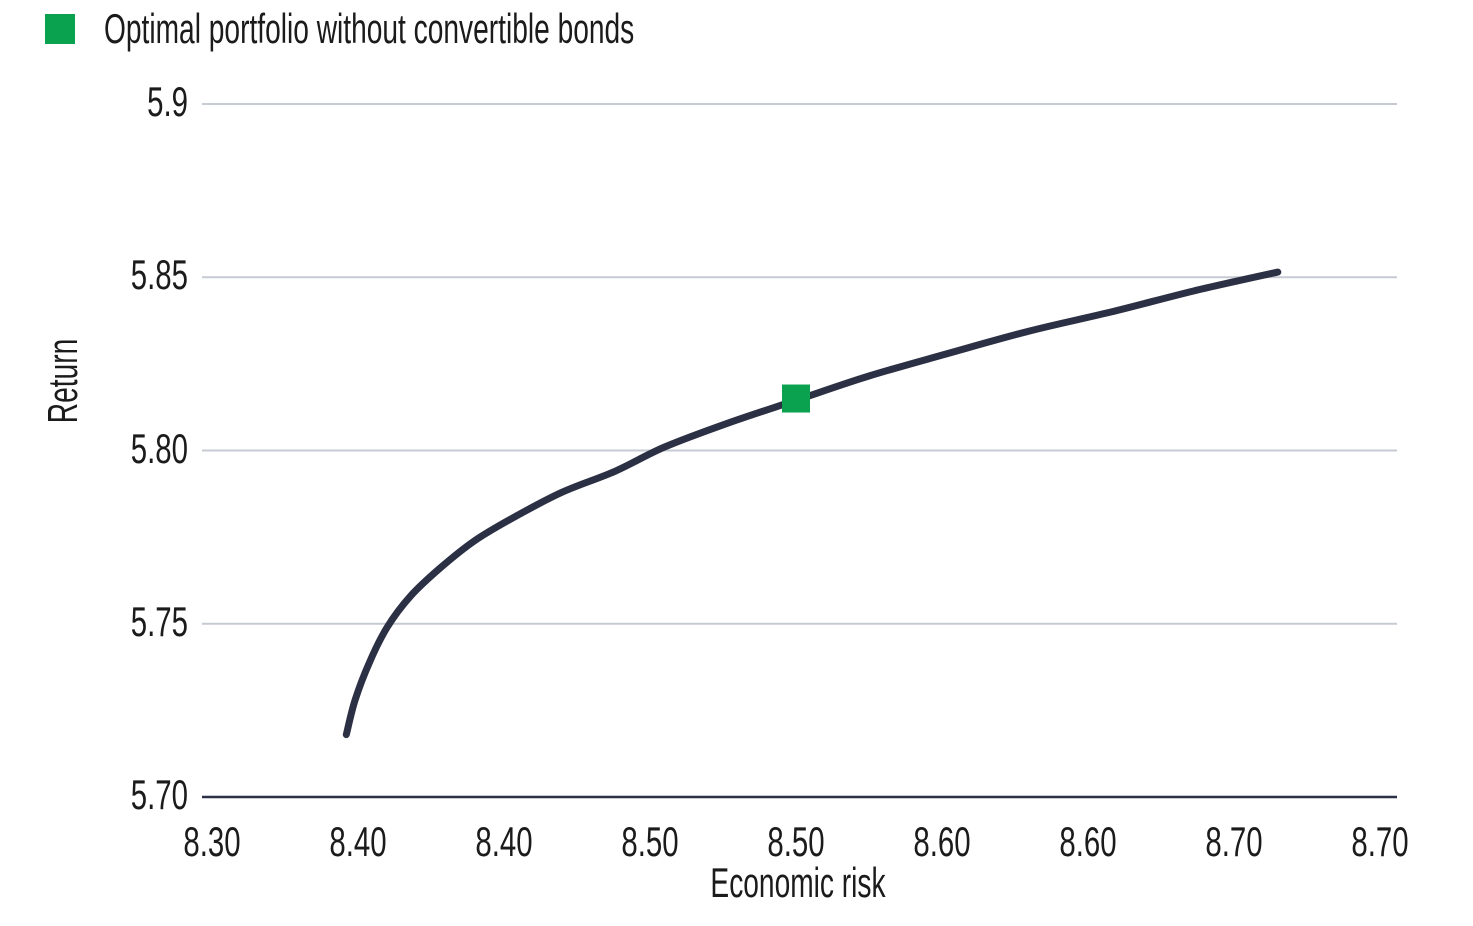 The height and width of the screenshot is (926, 1473). What do you see at coordinates (159, 448) in the screenshot?
I see `y-tick-label: 5.80` at bounding box center [159, 448].